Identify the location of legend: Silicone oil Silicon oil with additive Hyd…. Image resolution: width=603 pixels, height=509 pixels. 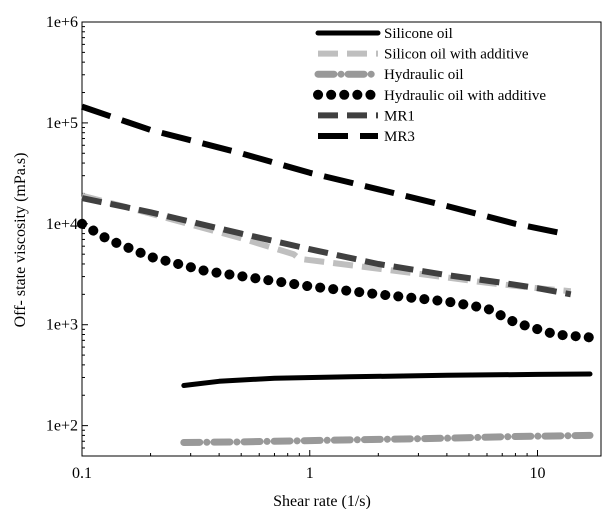
(429, 85).